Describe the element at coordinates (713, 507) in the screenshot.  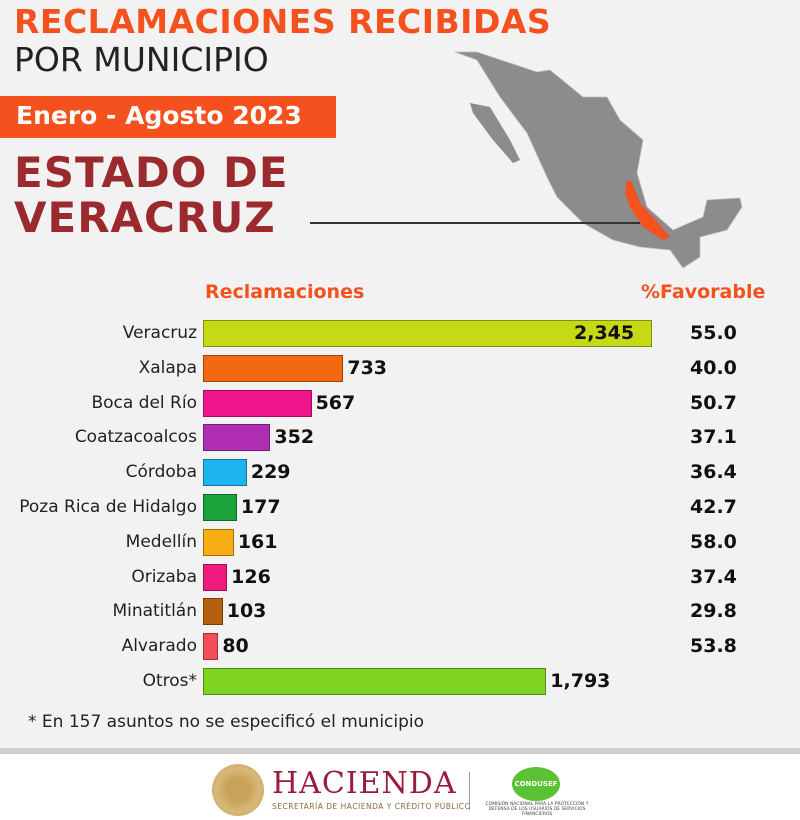
I see `percent-favorable-label: 42.7` at that location.